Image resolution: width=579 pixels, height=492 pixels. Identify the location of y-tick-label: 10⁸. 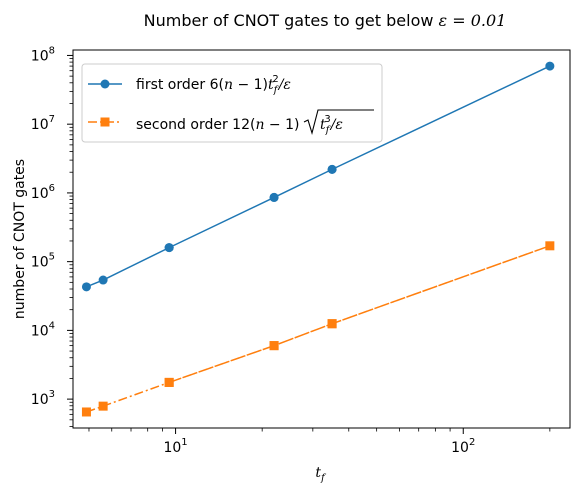
(43, 54).